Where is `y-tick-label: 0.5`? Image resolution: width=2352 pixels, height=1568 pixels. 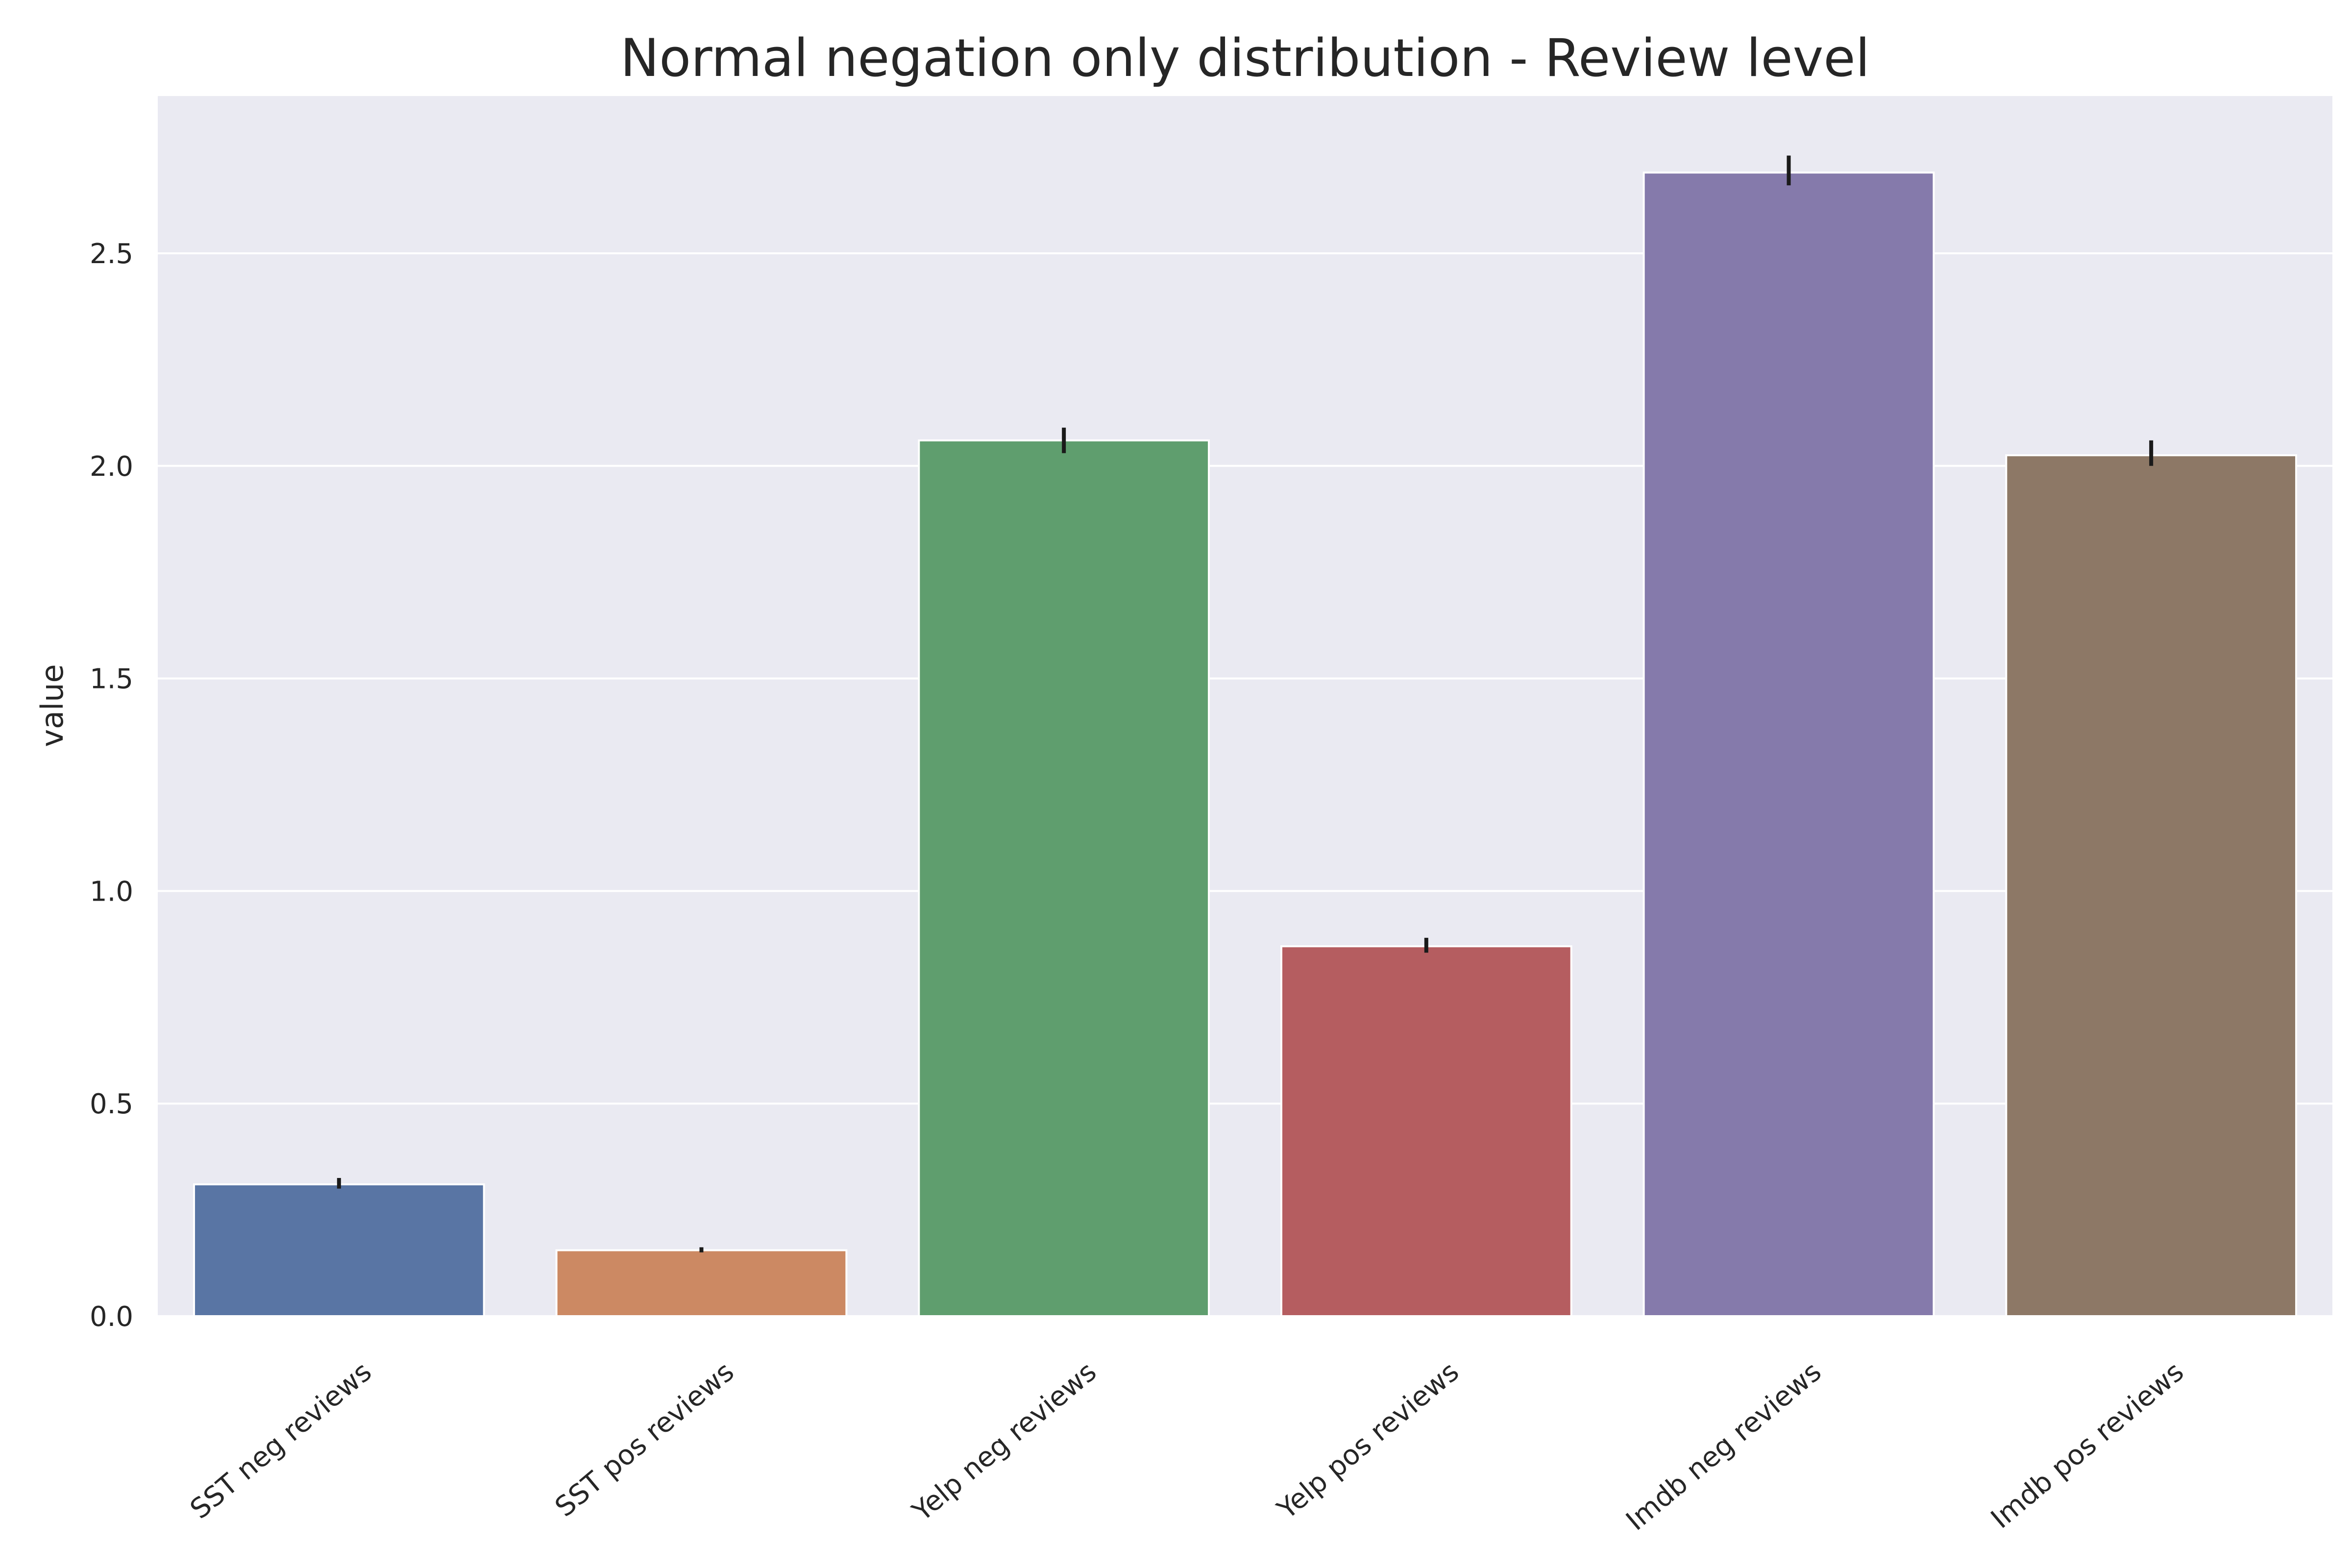
y-tick-label: 0.5 is located at coordinates (111, 1104).